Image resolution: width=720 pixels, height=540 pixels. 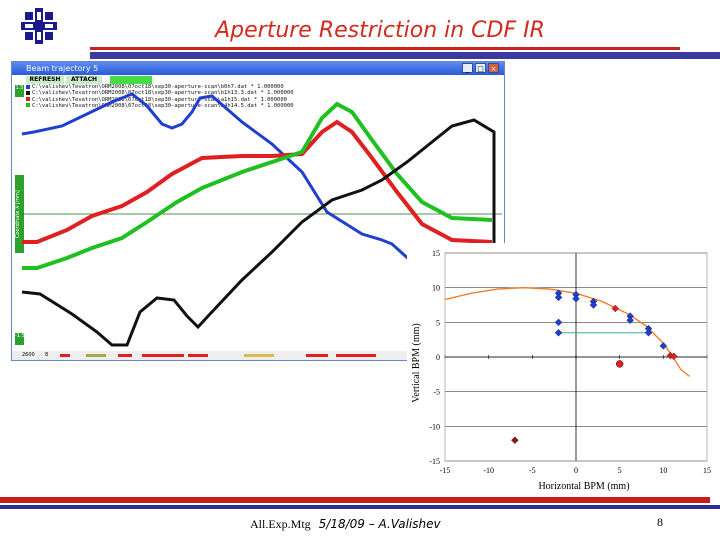 What do you see at coordinates (663, 470) in the screenshot?
I see `x-tick-label: 10` at bounding box center [663, 470].